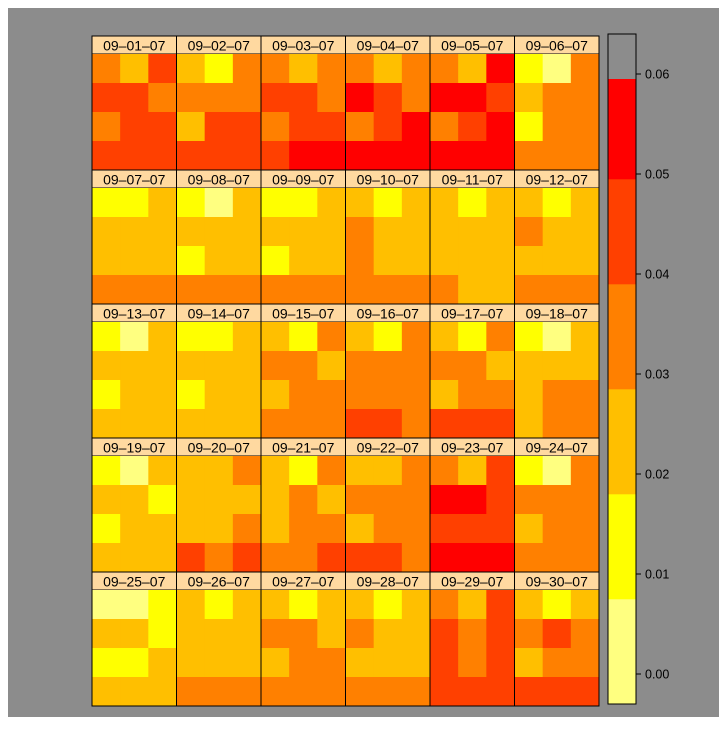 The image size is (727, 732). I want to click on heatmap-panel: 09–29–07, so click(472, 639).